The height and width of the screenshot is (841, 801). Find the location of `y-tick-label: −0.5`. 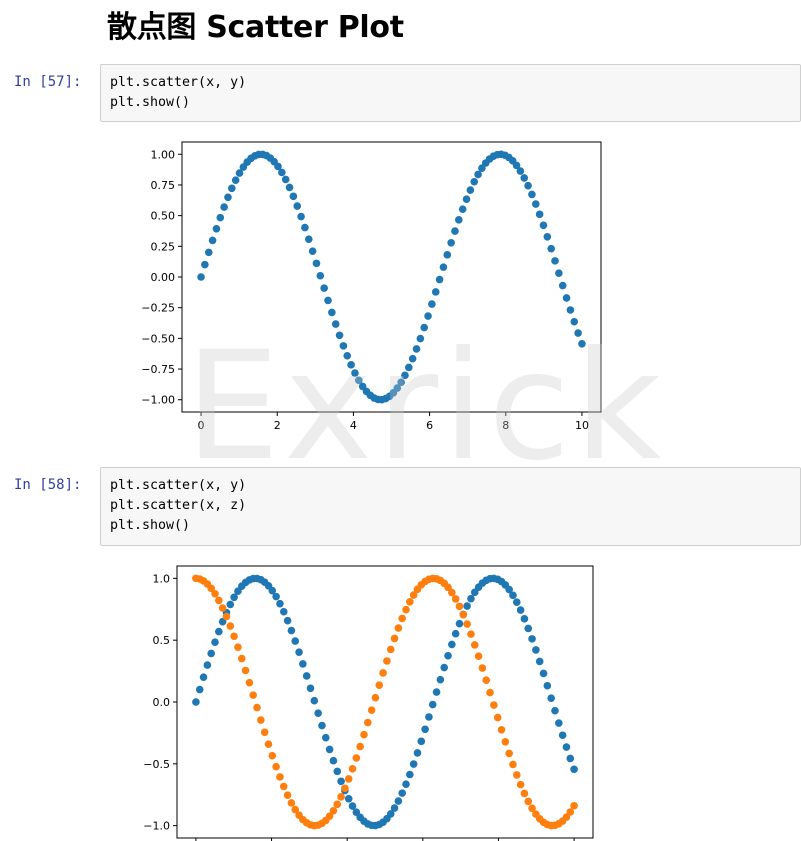

y-tick-label: −0.5 is located at coordinates (156, 764).